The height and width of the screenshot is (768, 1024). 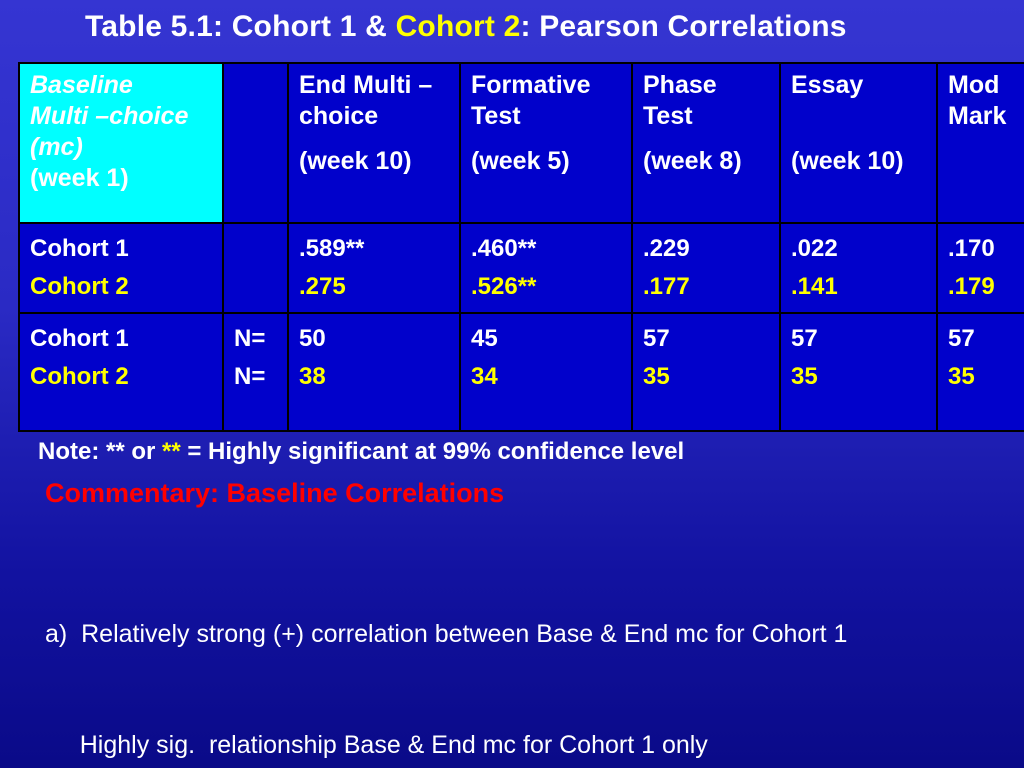 I want to click on n-label-1: N=, so click(x=250, y=338).